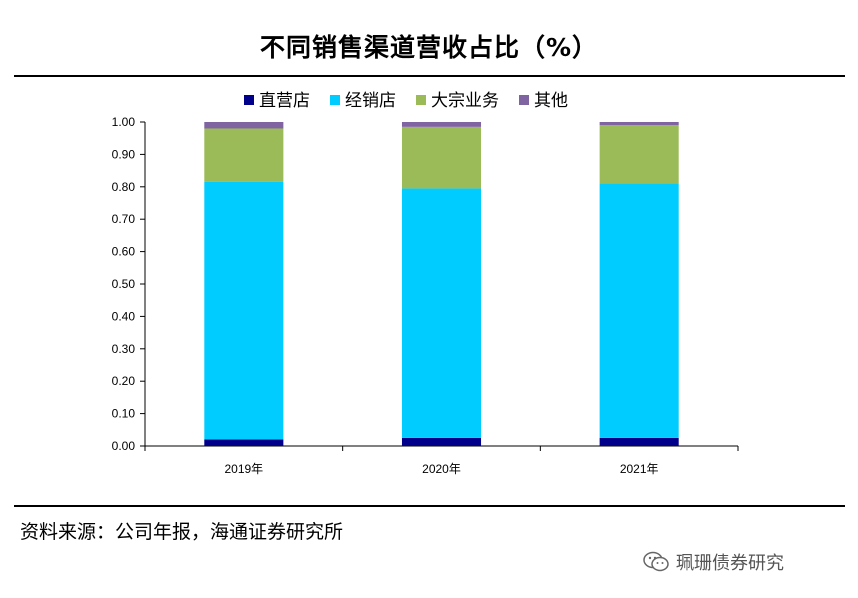 Image resolution: width=858 pixels, height=598 pixels. I want to click on source-note: 资料来源：公司年报，海通证券研究所, so click(182, 532).